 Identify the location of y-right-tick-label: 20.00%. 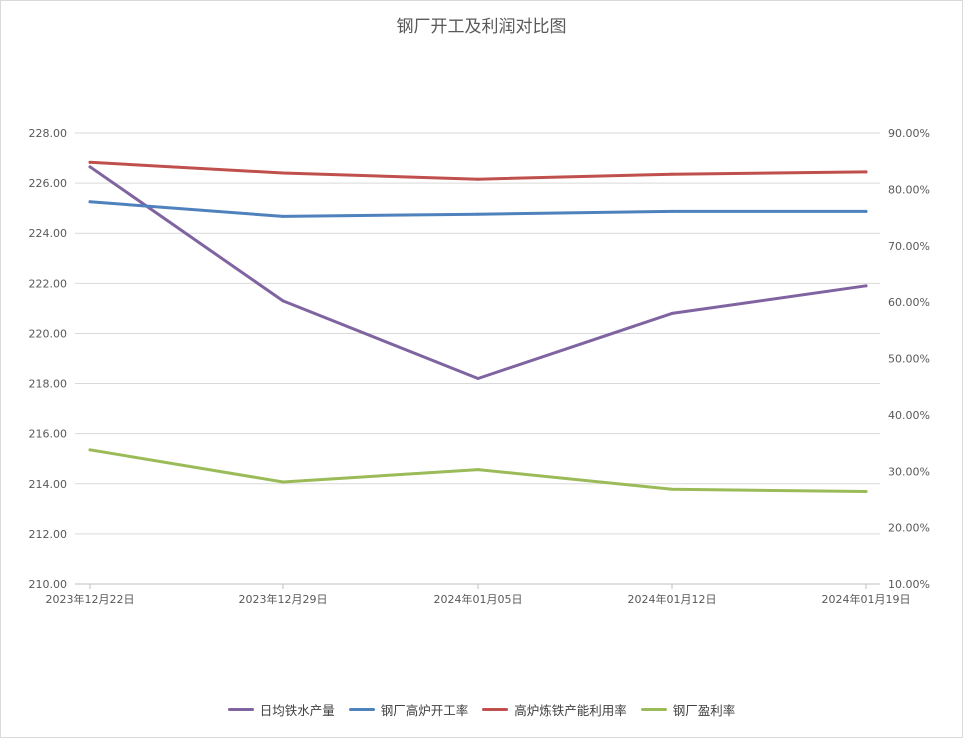
(909, 528).